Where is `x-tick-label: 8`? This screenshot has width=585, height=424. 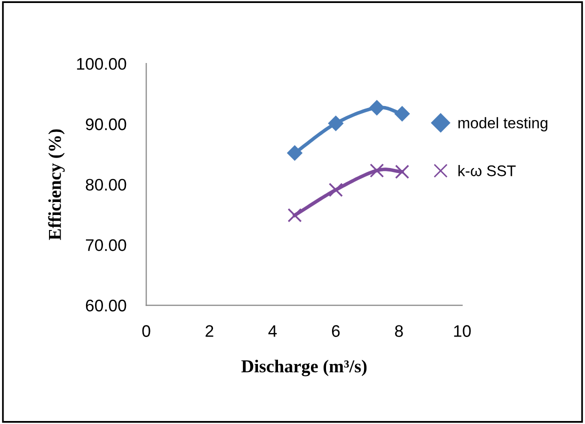 x-tick-label: 8 is located at coordinates (399, 331).